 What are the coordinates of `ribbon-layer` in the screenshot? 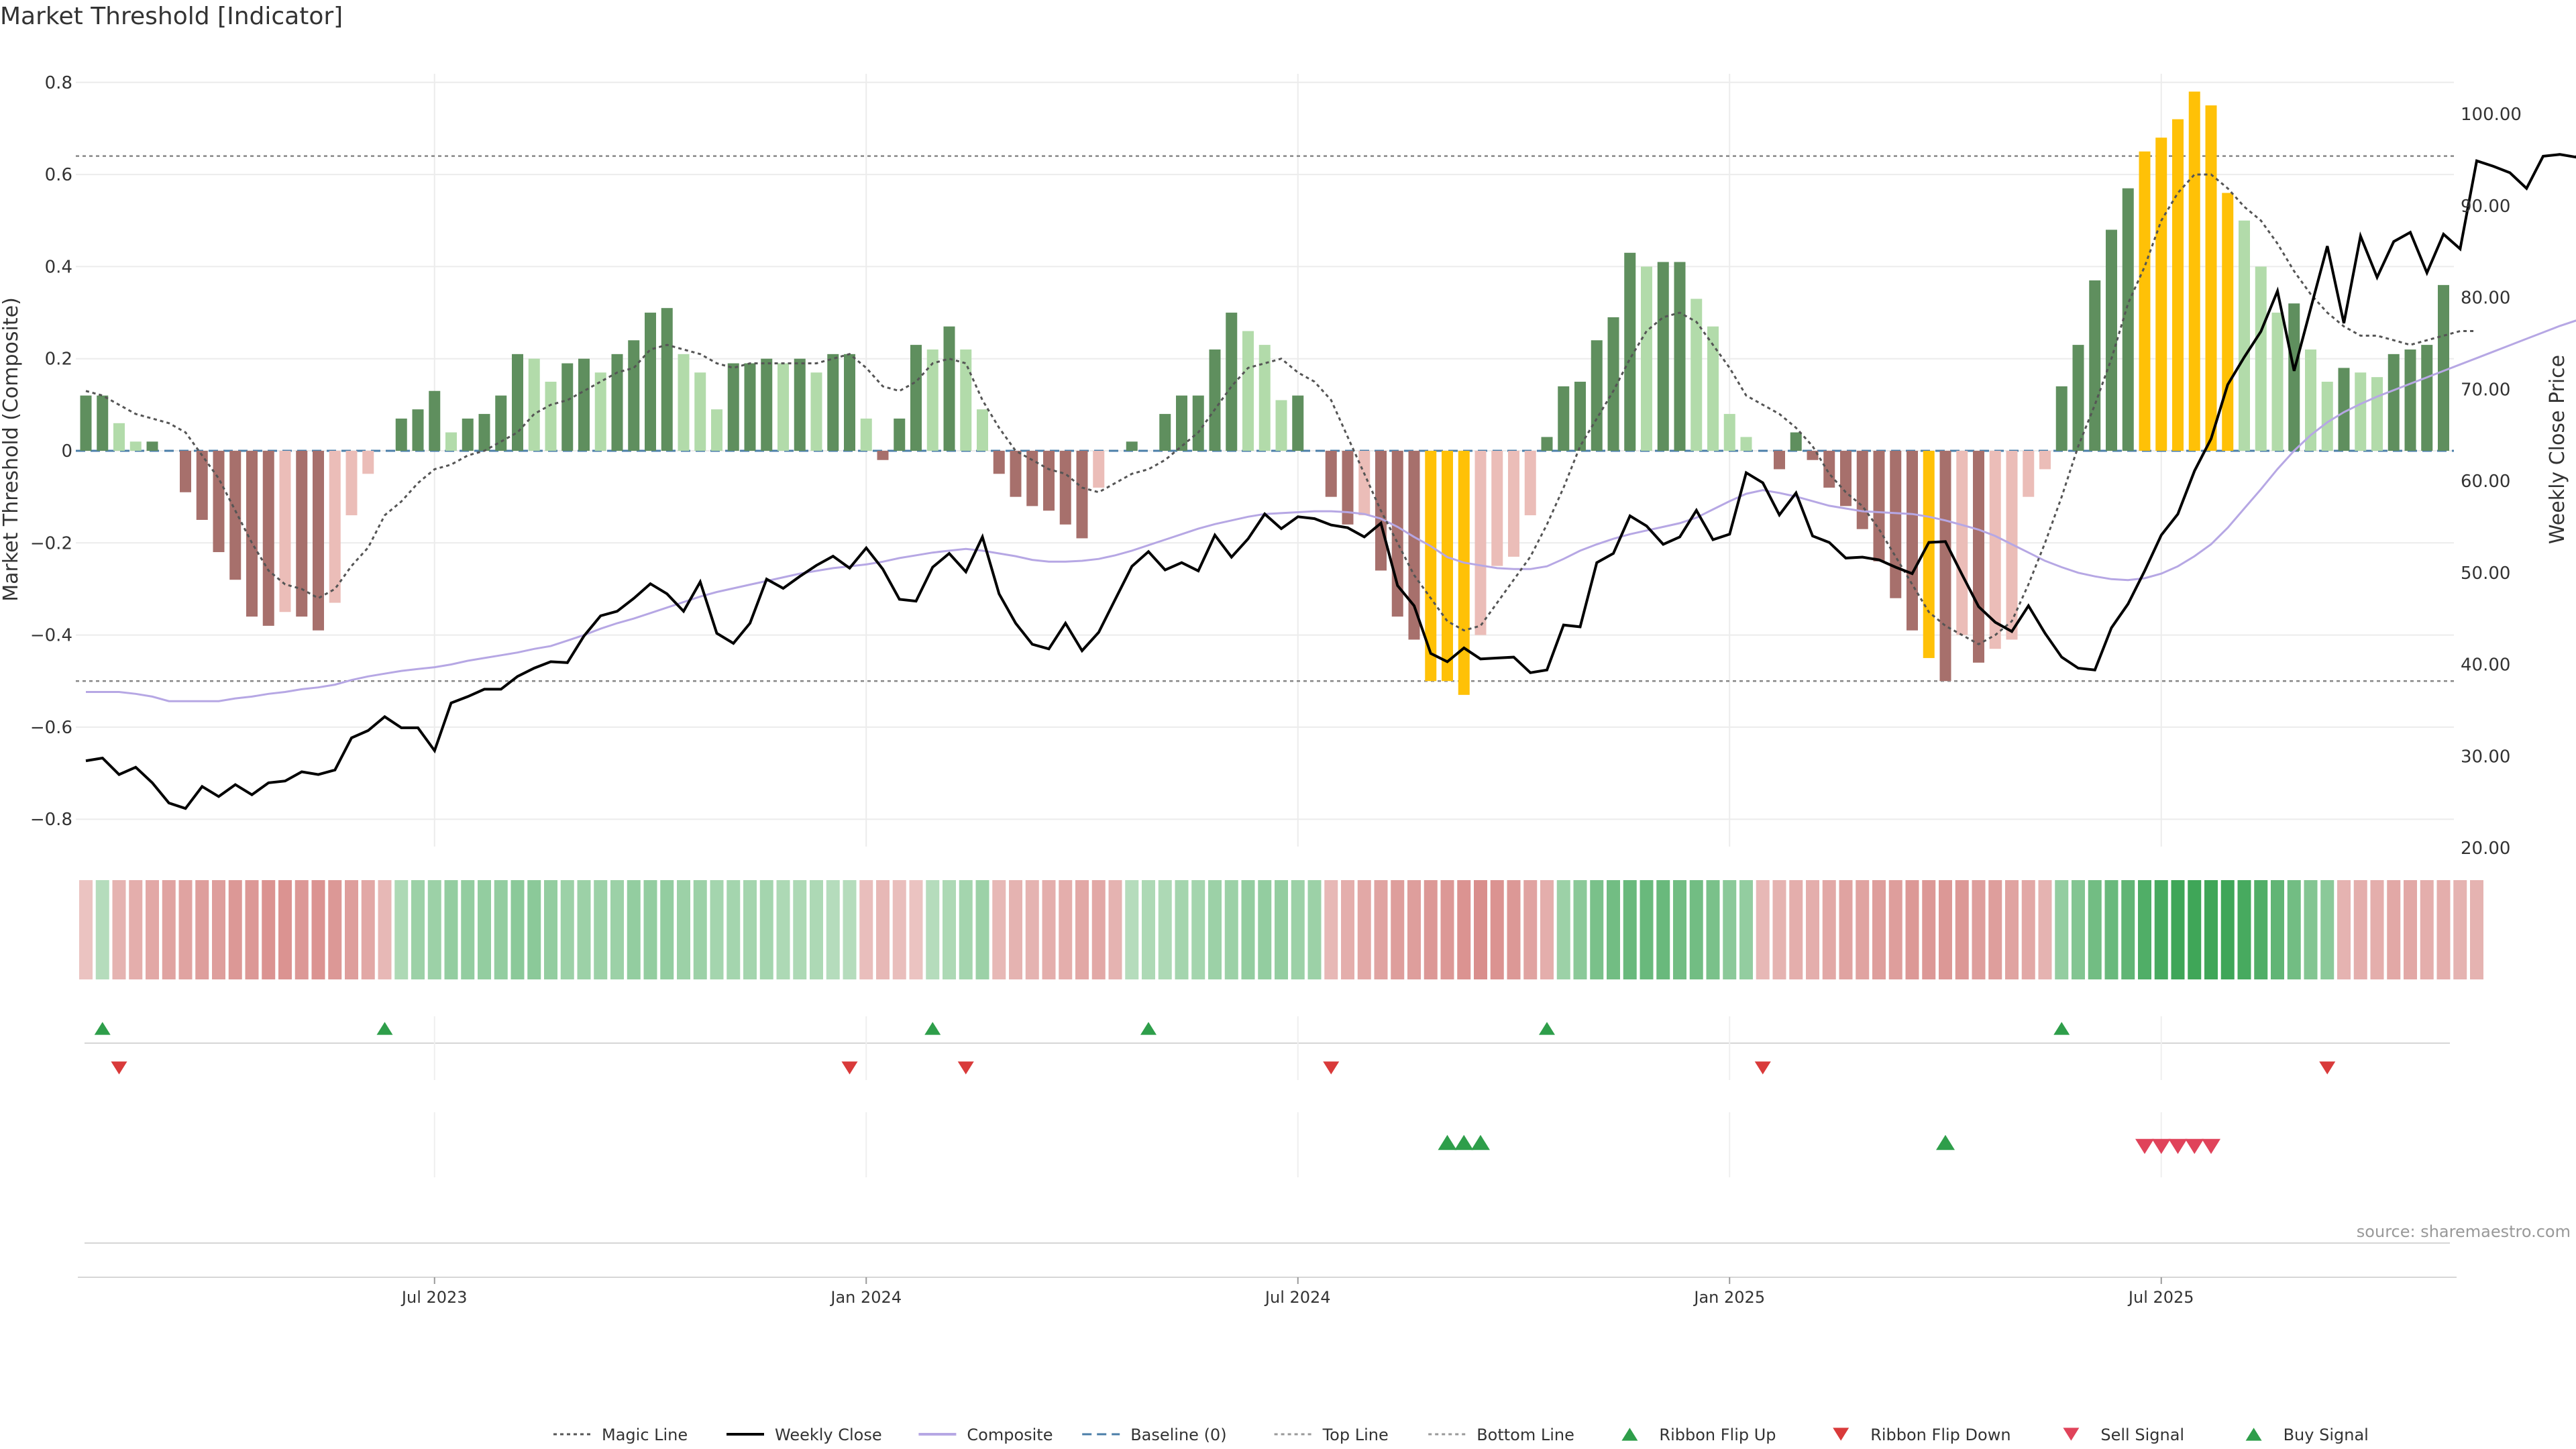 It's located at (1281, 929).